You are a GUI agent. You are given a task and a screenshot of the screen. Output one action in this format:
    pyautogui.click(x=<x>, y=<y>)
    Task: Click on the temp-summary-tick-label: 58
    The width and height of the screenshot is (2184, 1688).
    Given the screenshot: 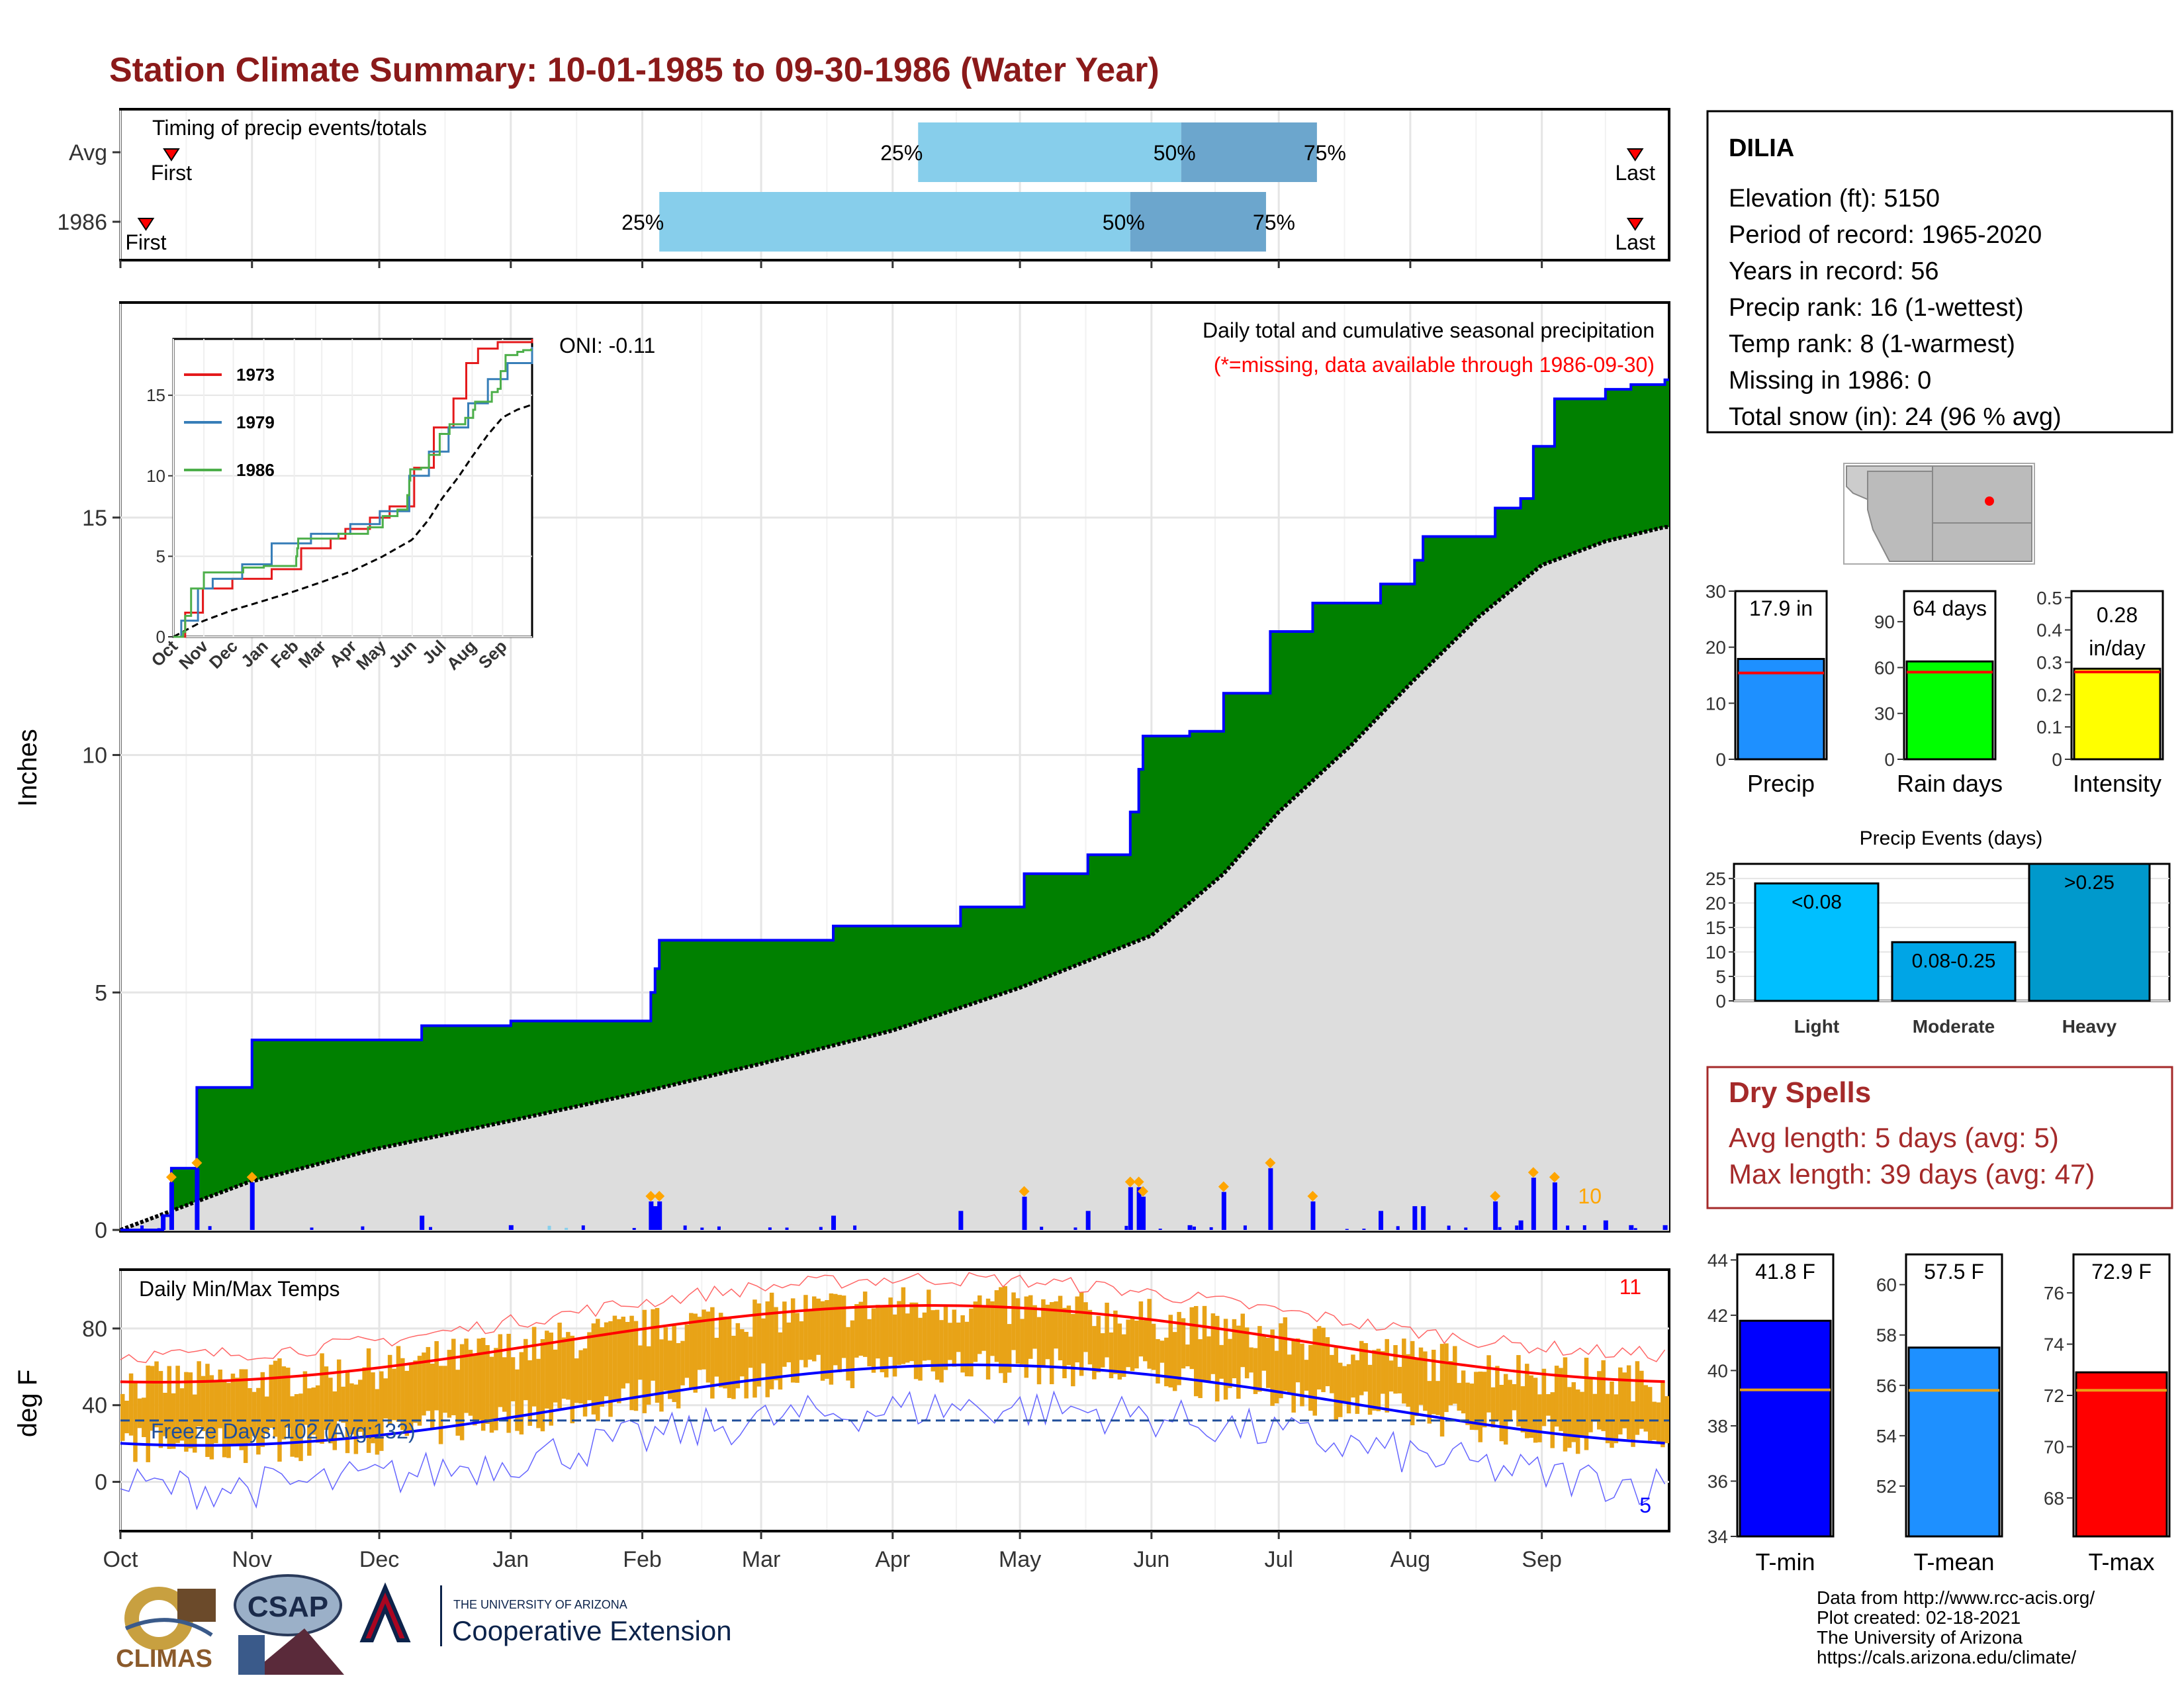 What is the action you would take?
    pyautogui.click(x=1886, y=1335)
    